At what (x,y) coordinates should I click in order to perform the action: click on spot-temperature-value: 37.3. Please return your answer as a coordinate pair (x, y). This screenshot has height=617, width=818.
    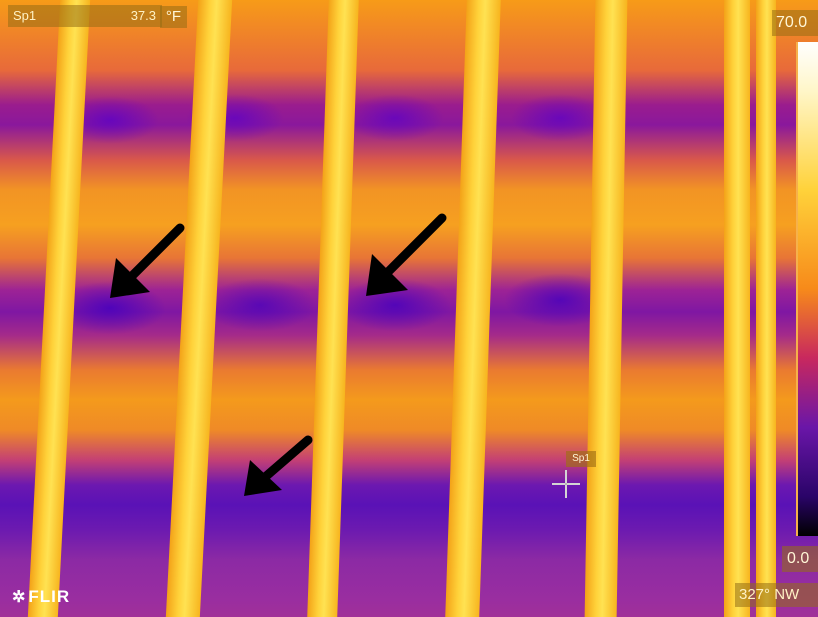
    Looking at the image, I should click on (143, 15).